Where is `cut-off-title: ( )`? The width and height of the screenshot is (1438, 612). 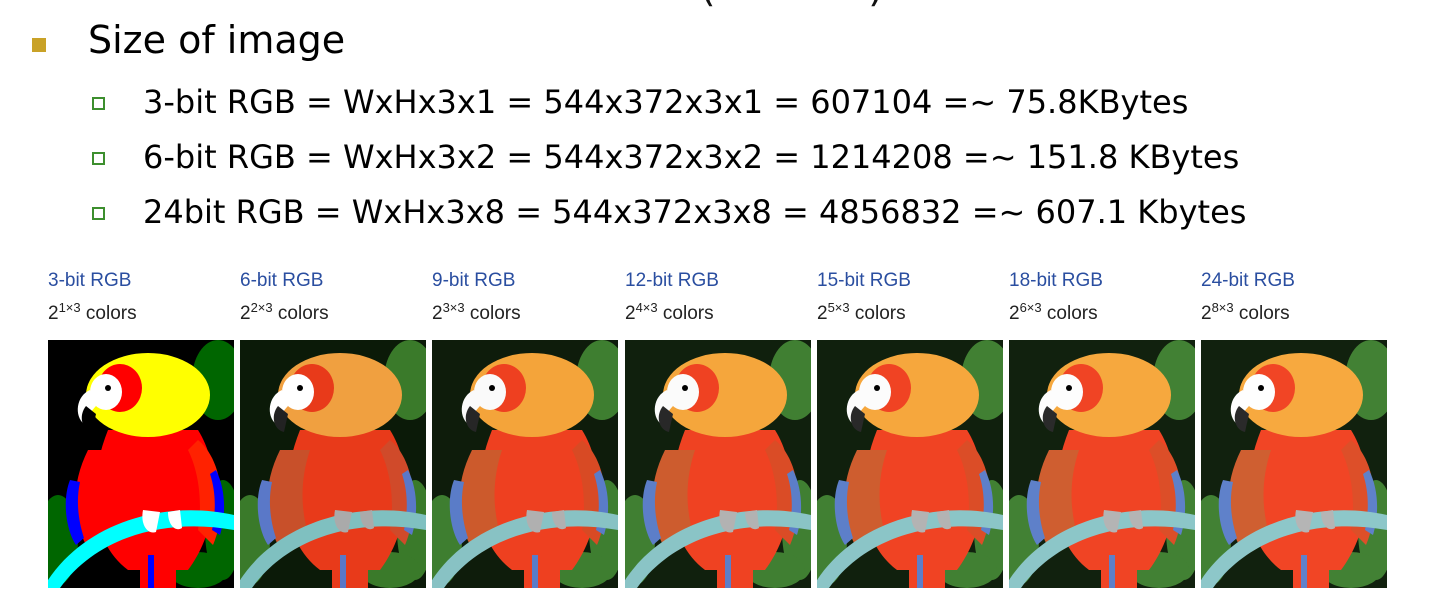
cut-off-title: ( ) is located at coordinates (719, 4).